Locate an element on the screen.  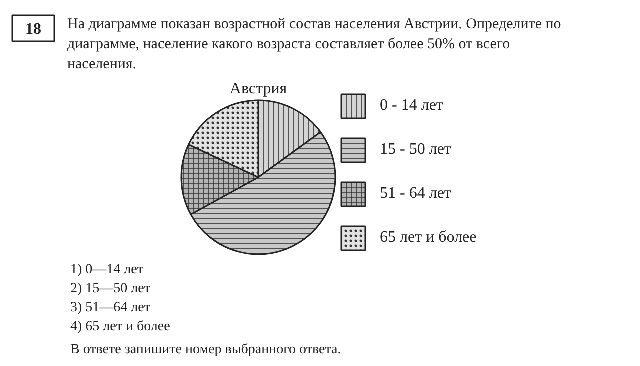
legend-label: 51 - 64 лет is located at coordinates (416, 194).